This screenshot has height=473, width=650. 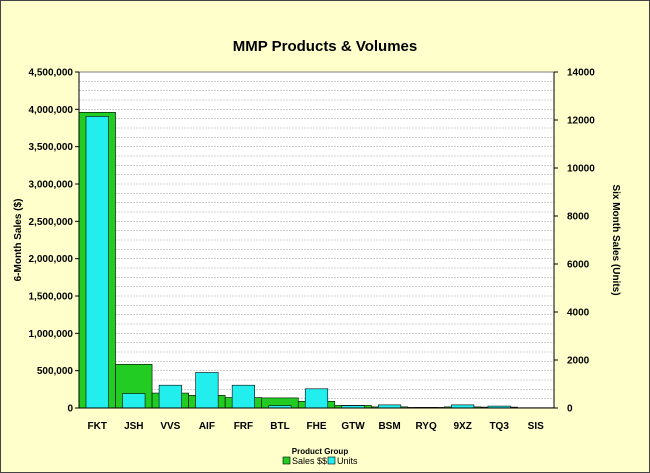 I want to click on x-tick-label: TQ3, so click(x=499, y=426).